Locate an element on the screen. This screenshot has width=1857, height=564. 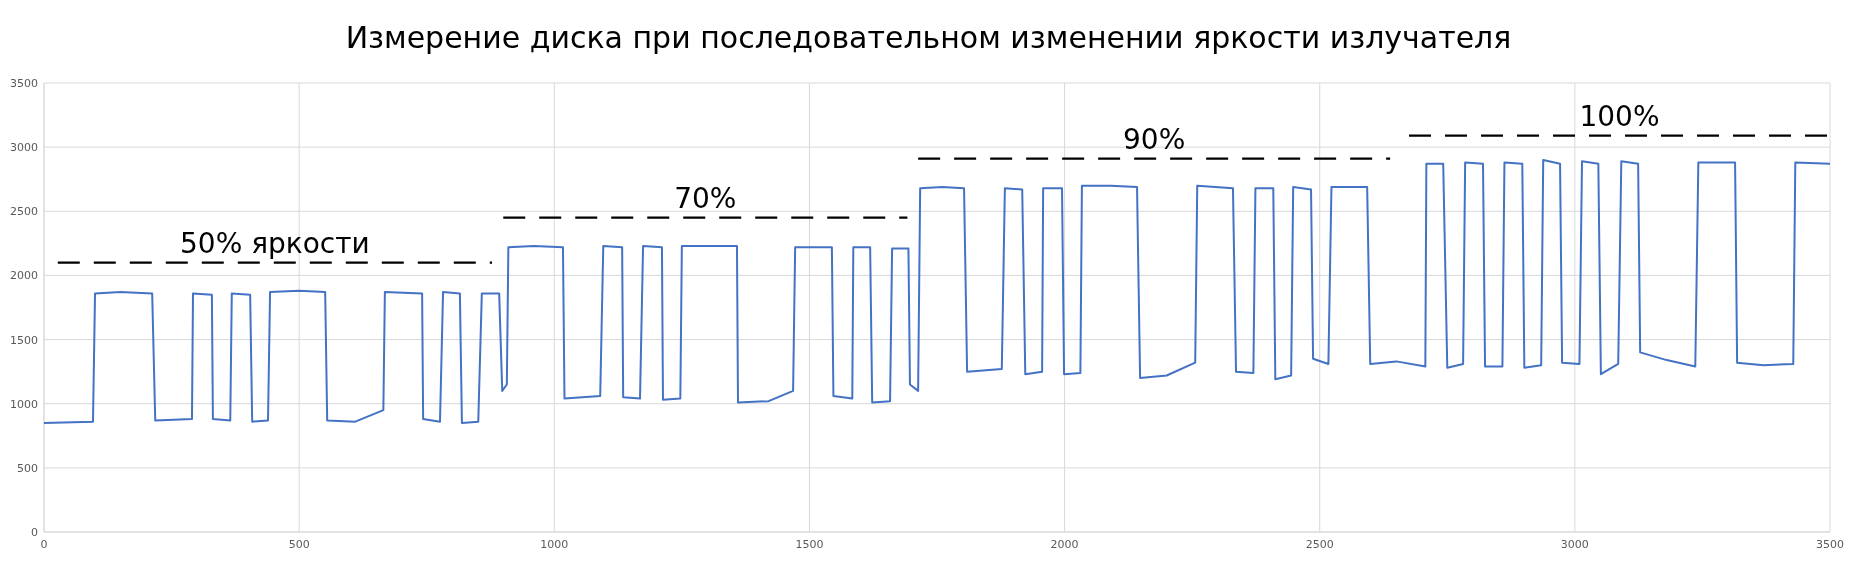
y-tick-label: 1000 is located at coordinates (24, 404).